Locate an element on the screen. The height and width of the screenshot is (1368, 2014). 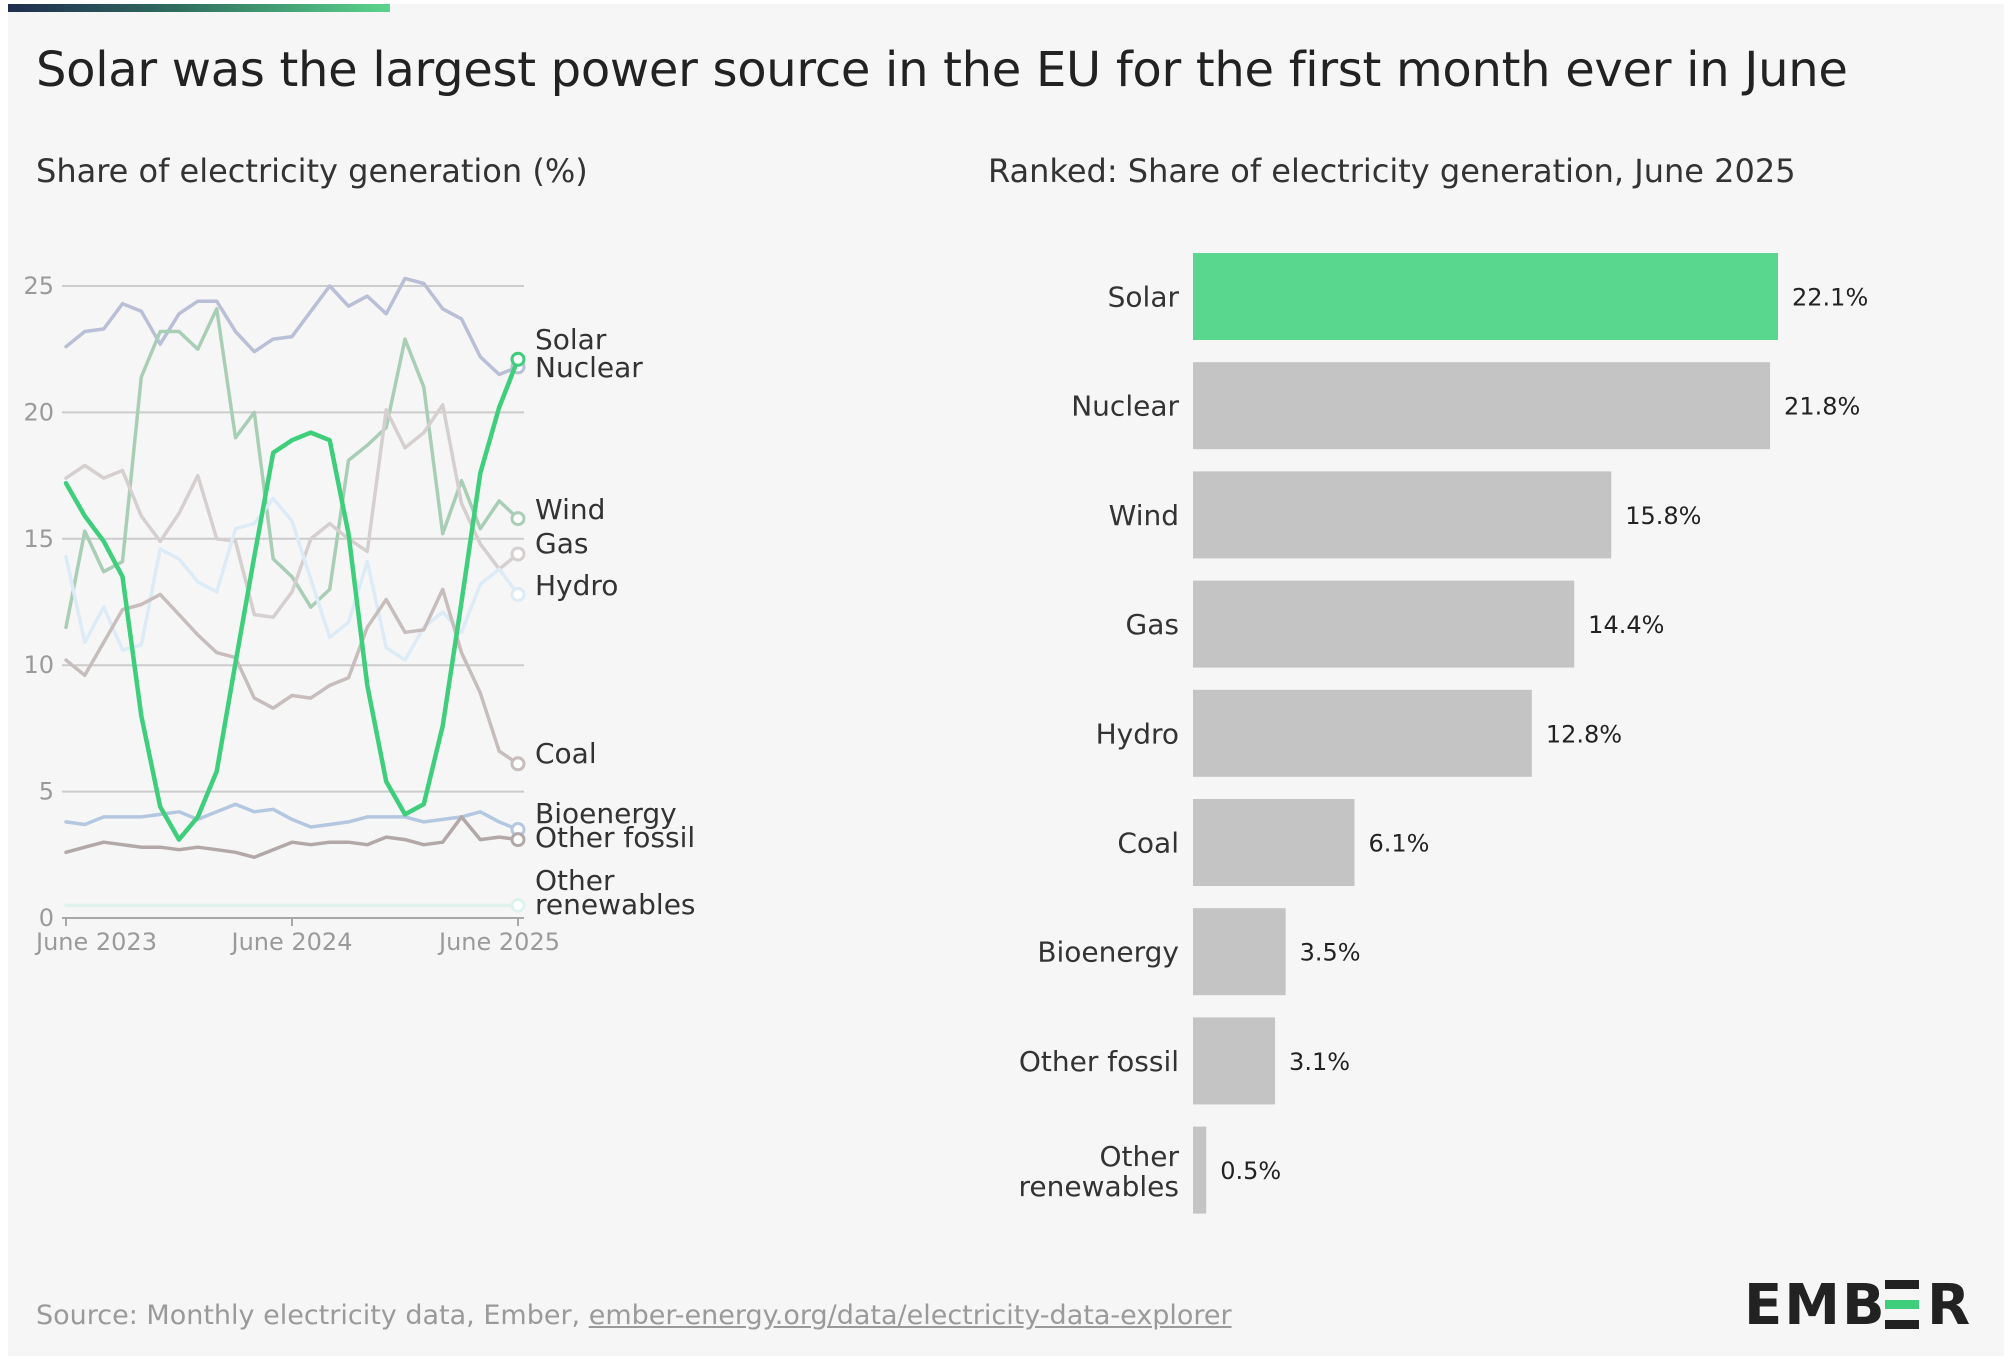
y-tick-label: 25 is located at coordinates (38, 286).